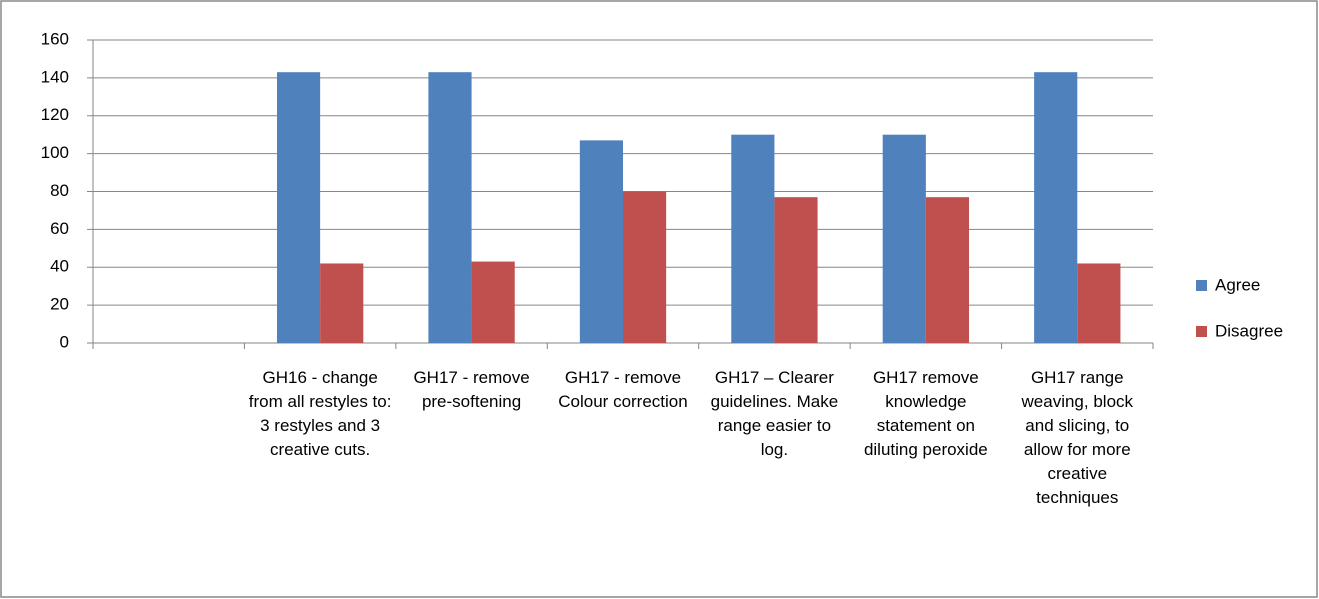 This screenshot has height=599, width=1319. Describe the element at coordinates (55, 152) in the screenshot. I see `y-tick-label: 100` at that location.